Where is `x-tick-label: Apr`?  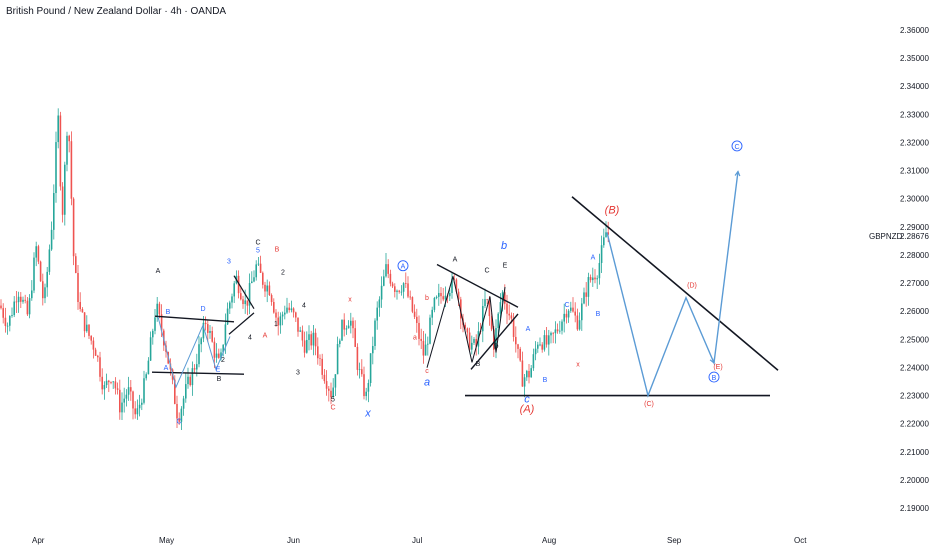 x-tick-label: Apr is located at coordinates (38, 540).